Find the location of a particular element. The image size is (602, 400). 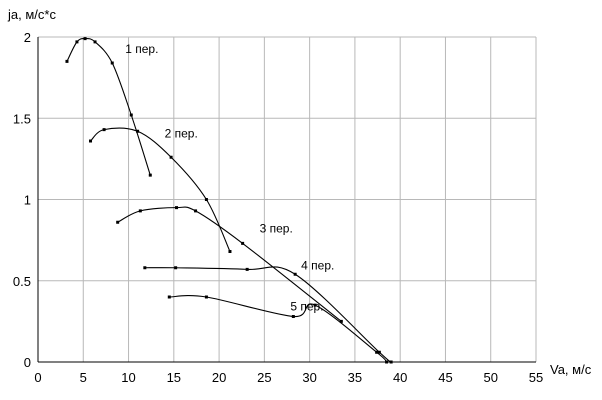

series-label: 3 пер. is located at coordinates (276, 228).